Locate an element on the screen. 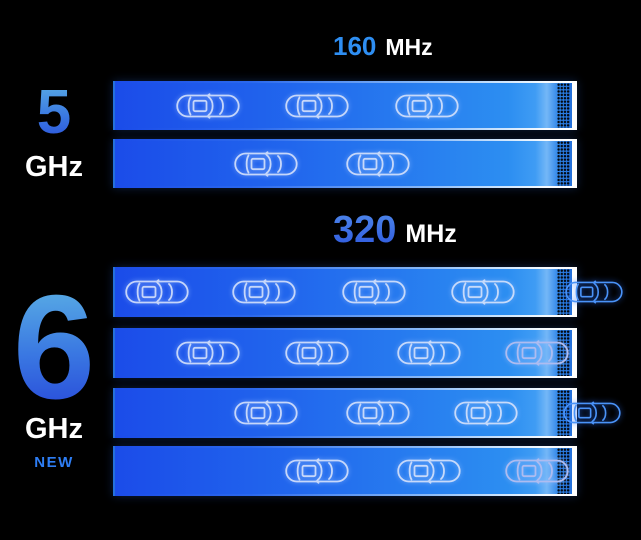  band-6ghz-label: 6 GHz NEW is located at coordinates (54, 372).